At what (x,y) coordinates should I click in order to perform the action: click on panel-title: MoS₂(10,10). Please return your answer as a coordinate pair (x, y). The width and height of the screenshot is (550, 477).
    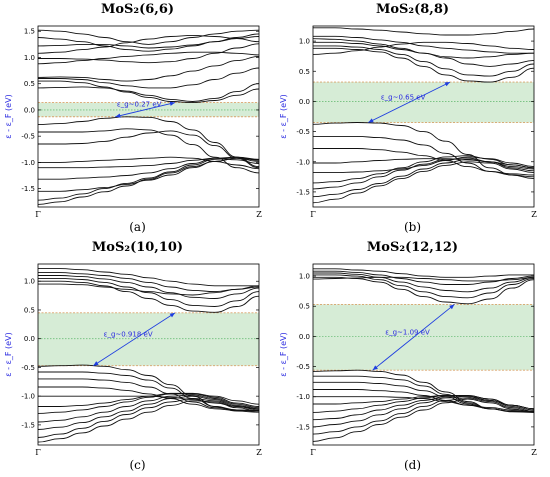
    Looking at the image, I should click on (137, 247).